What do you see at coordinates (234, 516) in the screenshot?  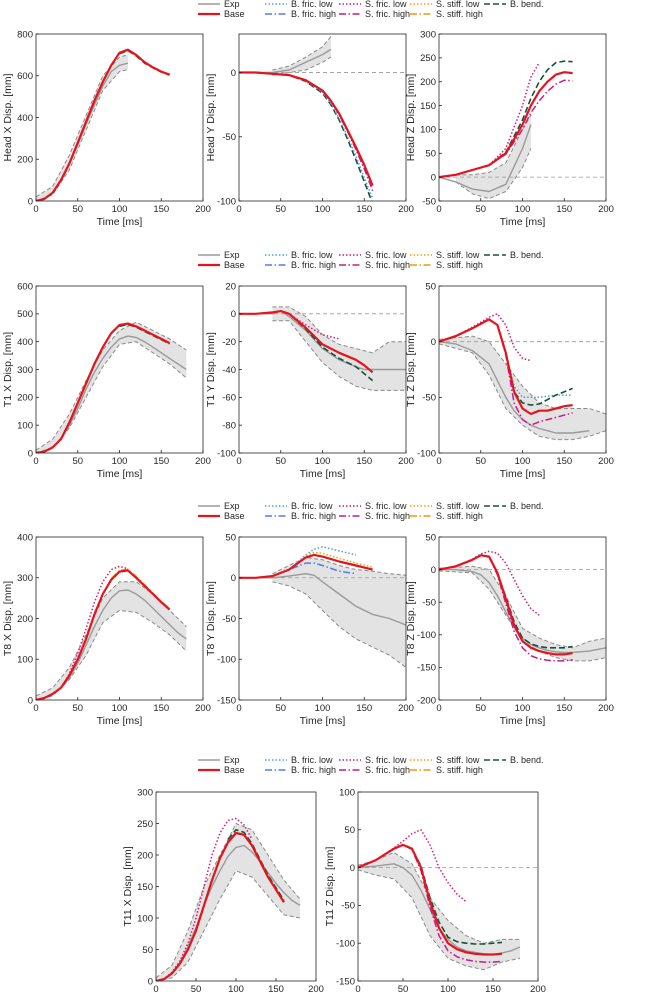 I see `legend-label-base: Base` at bounding box center [234, 516].